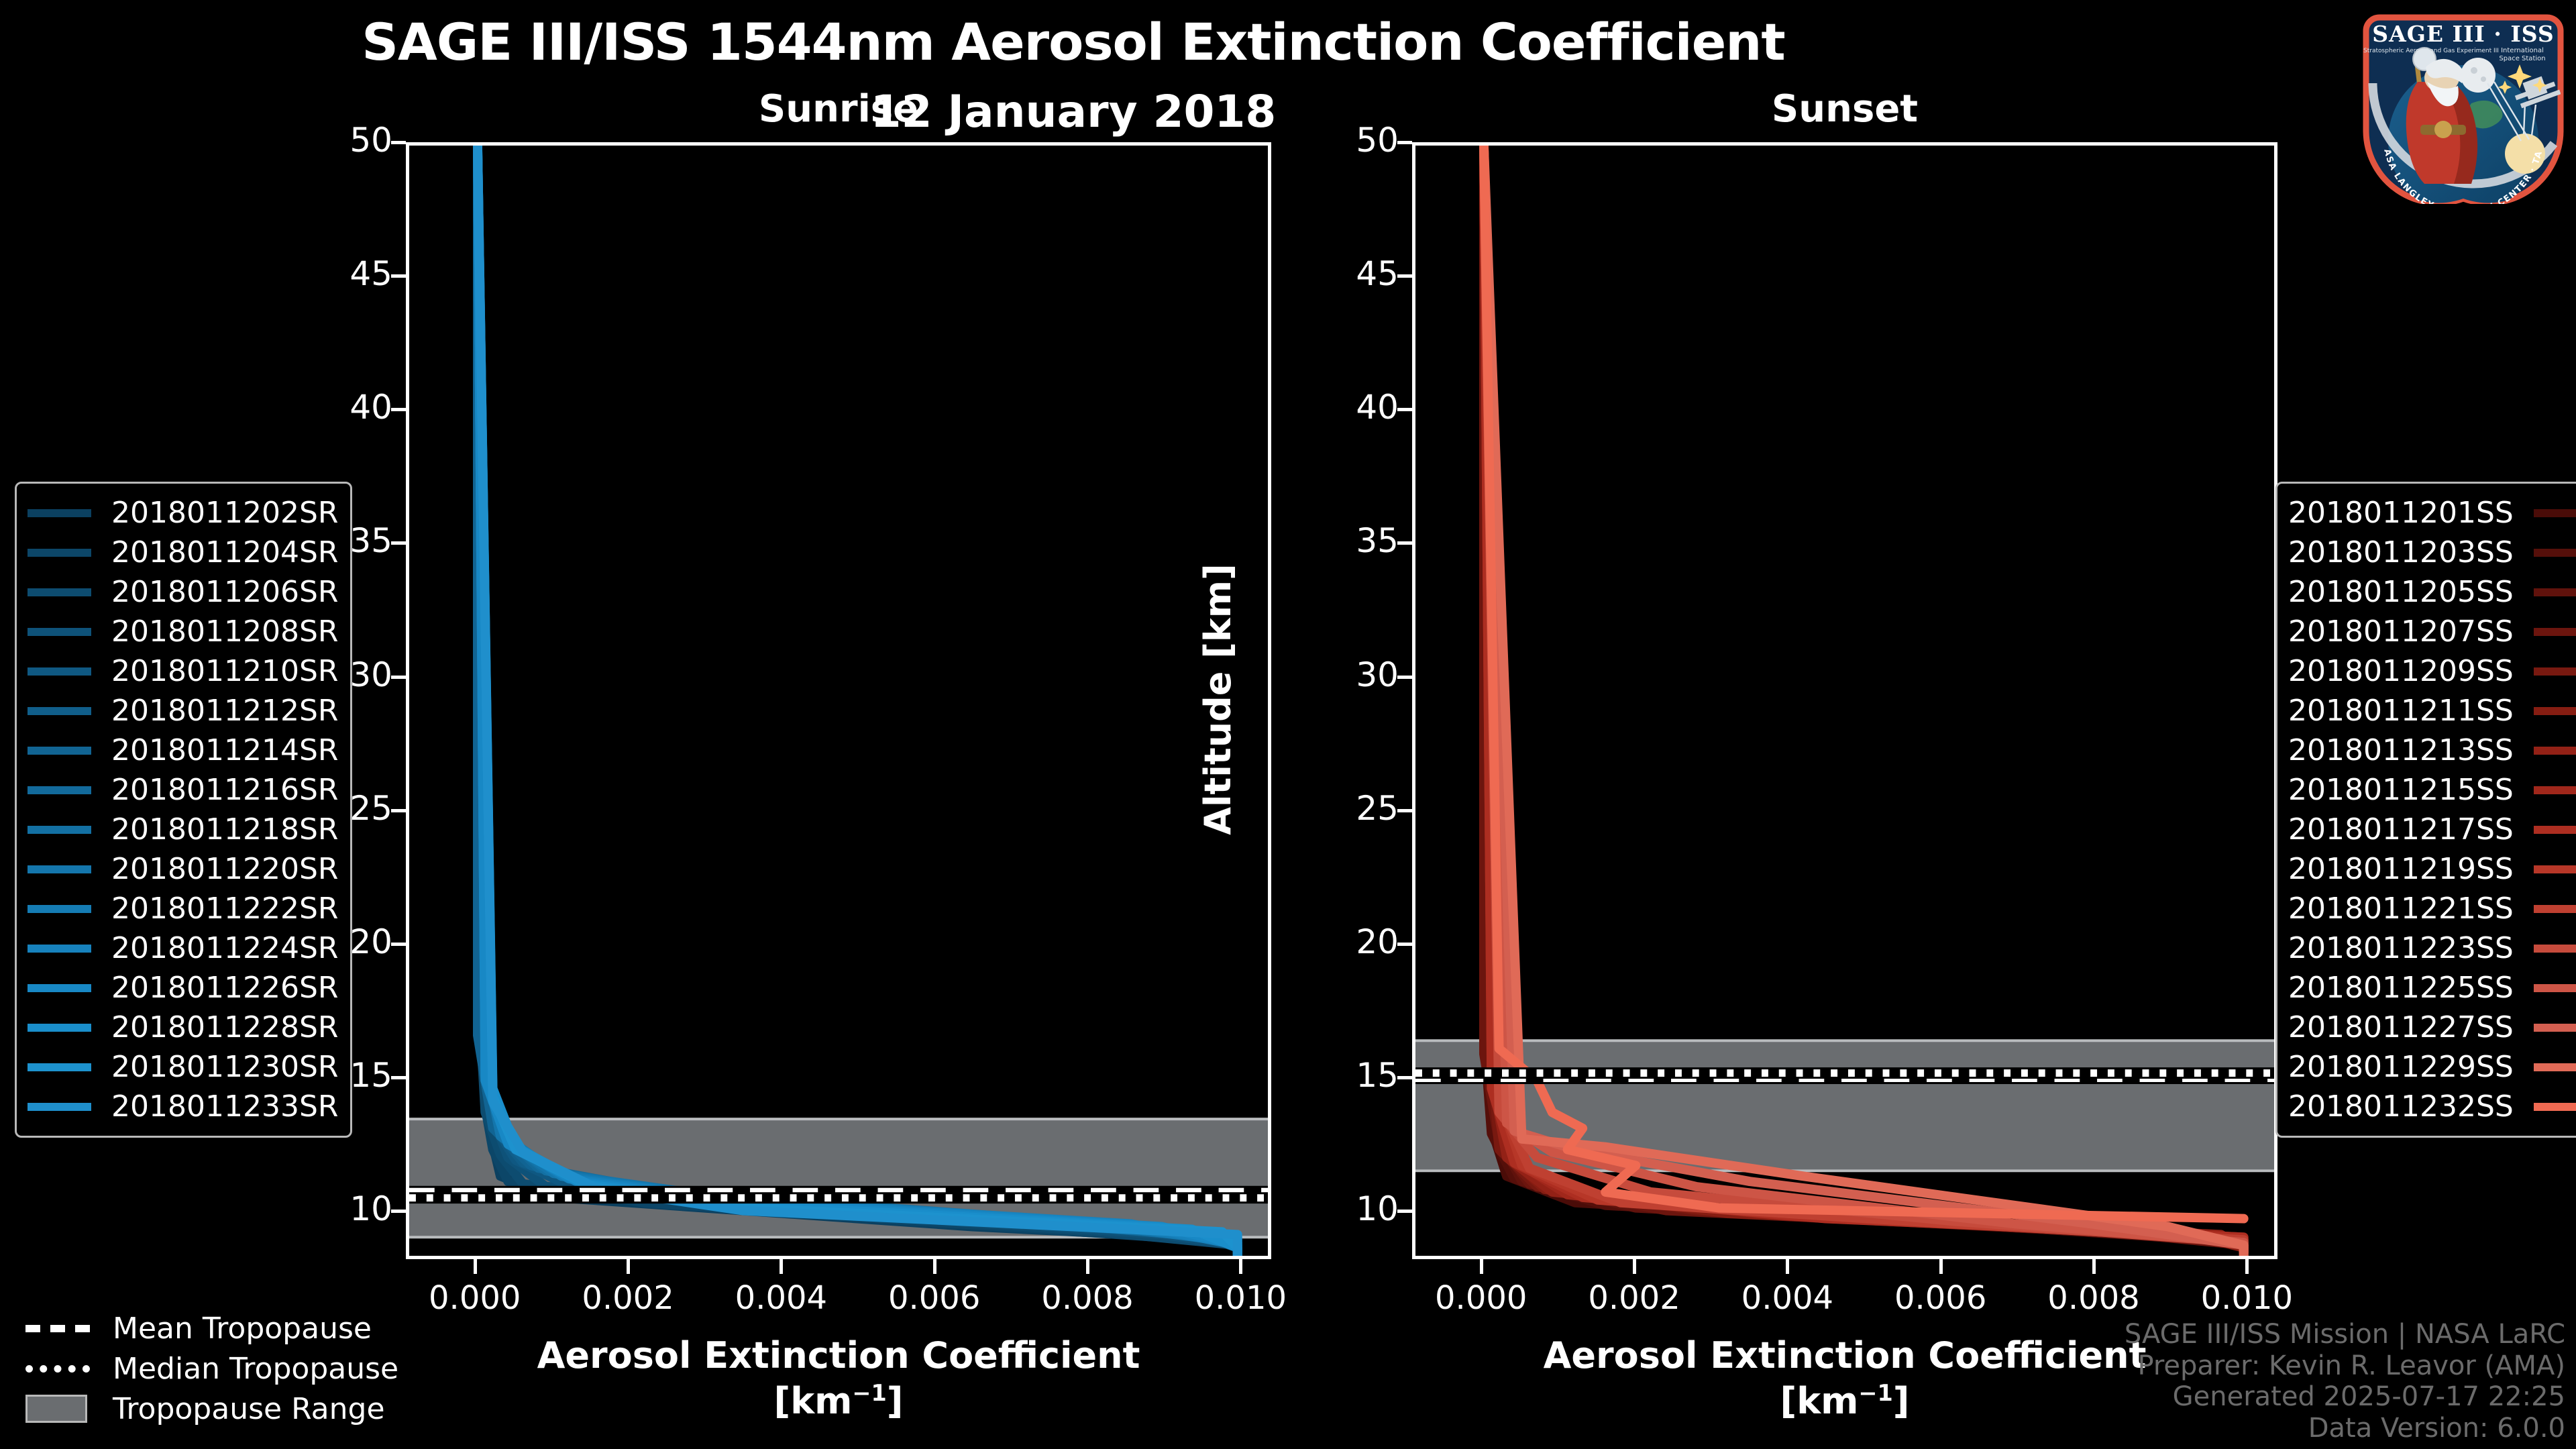 The image size is (2576, 1449). Describe the element at coordinates (2432, 948) in the screenshot. I see `legend-item-2018011223SS: 2018011223SS` at that location.